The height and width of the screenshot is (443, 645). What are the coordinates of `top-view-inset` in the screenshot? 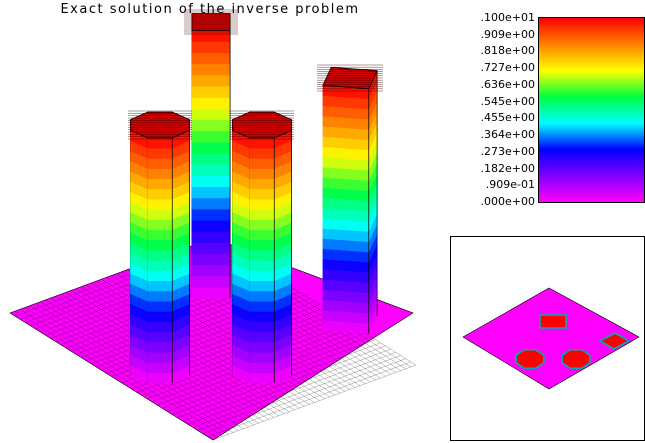 It's located at (547, 338).